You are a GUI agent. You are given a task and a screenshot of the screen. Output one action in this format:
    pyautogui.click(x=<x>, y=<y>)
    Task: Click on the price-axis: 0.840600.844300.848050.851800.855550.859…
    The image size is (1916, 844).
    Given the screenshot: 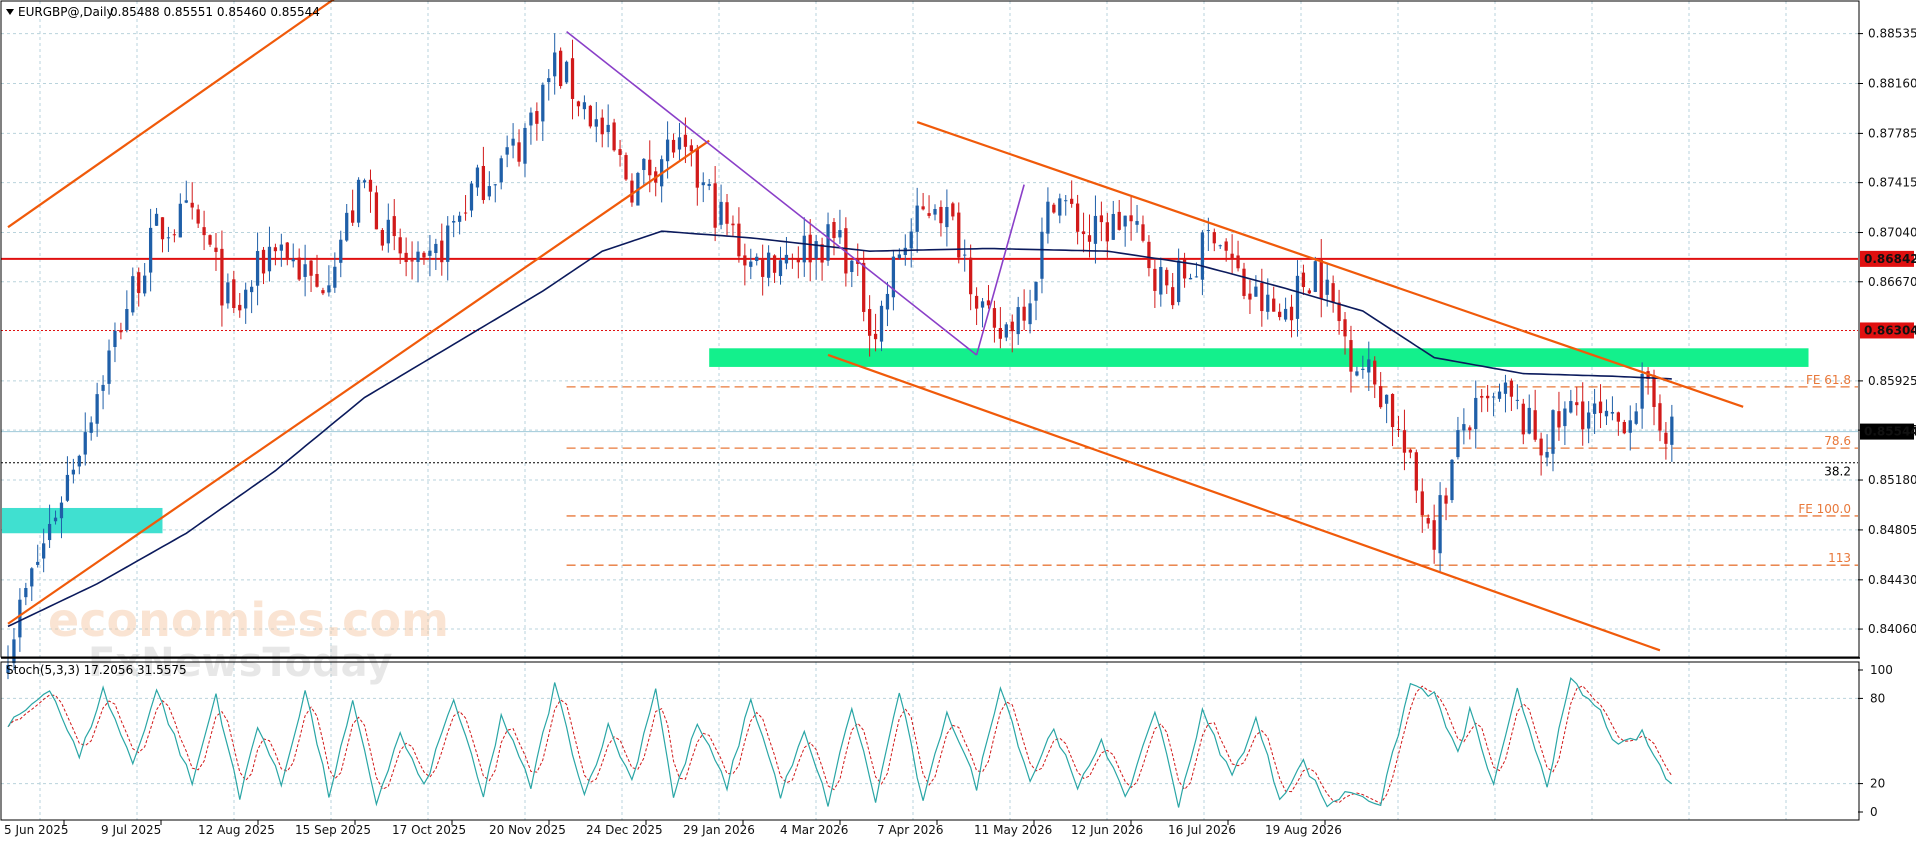 What is the action you would take?
    pyautogui.click(x=1887, y=331)
    